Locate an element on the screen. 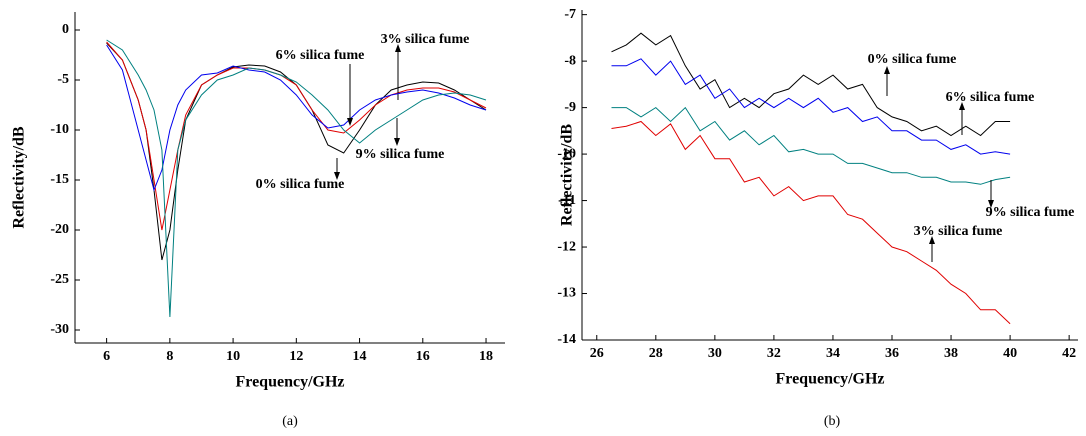 The image size is (1086, 436). x-tick-label: 40 is located at coordinates (1010, 353).